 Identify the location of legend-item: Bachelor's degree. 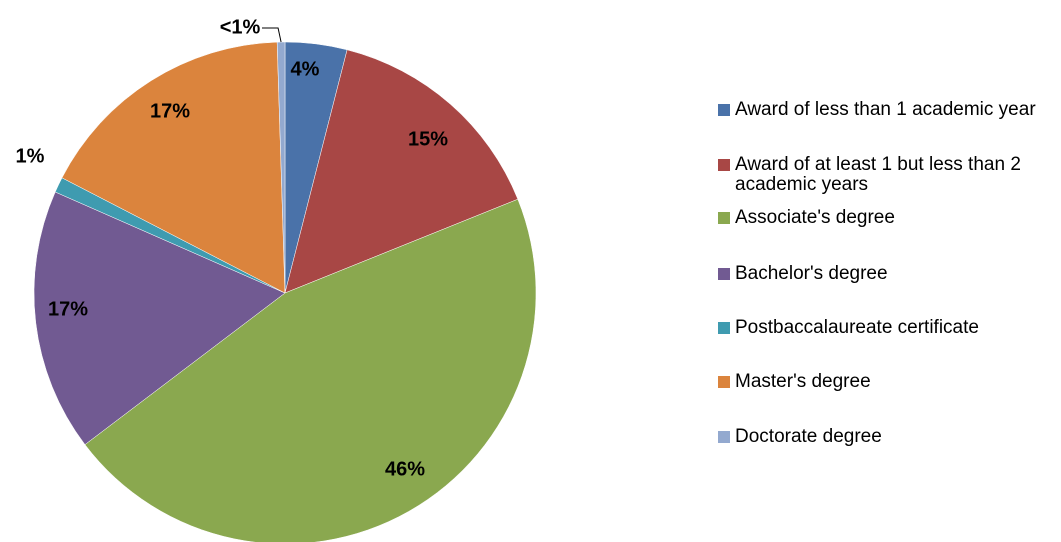
(888, 274).